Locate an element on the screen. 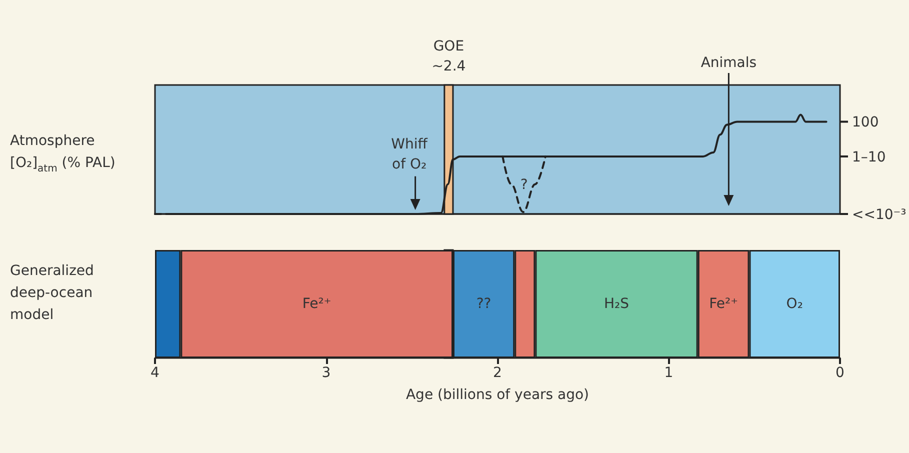 Image resolution: width=909 pixels, height=453 pixels. x-tick-label: 3 is located at coordinates (326, 373).